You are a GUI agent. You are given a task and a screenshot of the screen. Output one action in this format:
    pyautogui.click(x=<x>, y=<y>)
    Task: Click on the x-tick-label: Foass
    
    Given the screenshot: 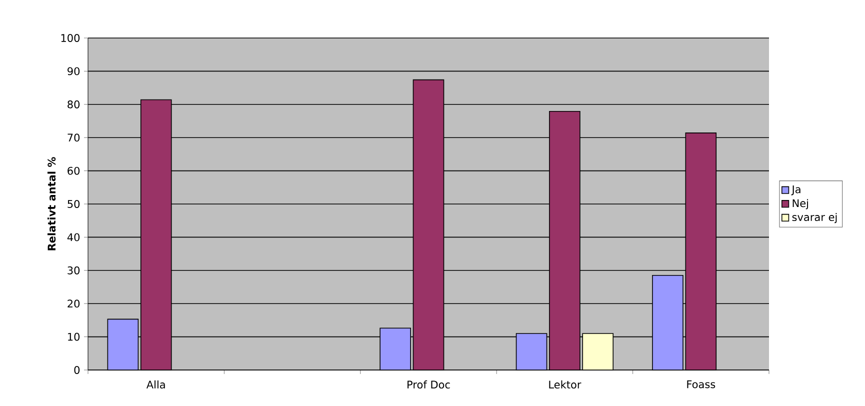 What is the action you would take?
    pyautogui.click(x=701, y=384)
    